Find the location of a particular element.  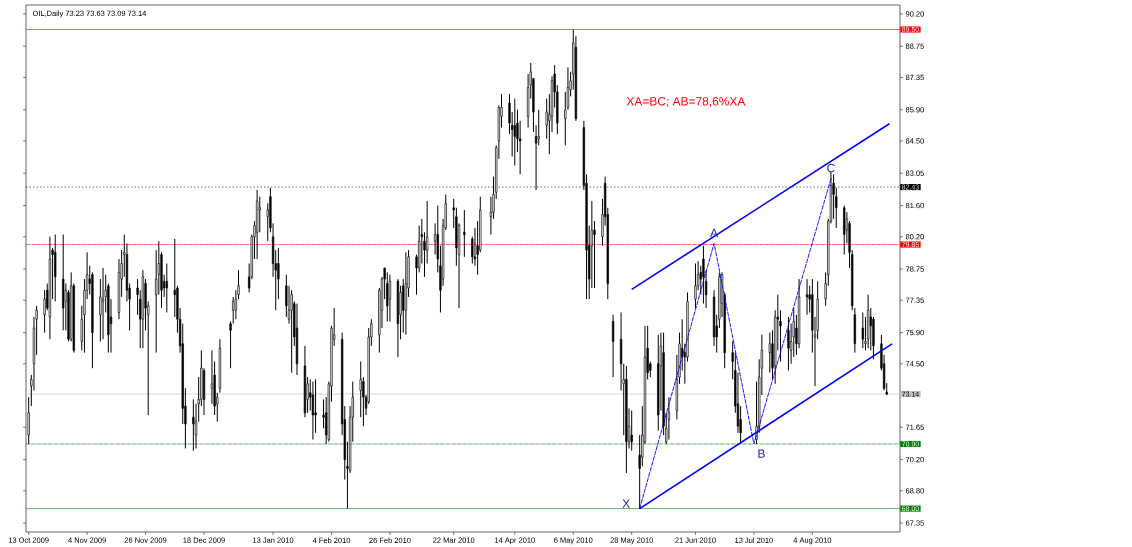

annotation: C is located at coordinates (831, 168).